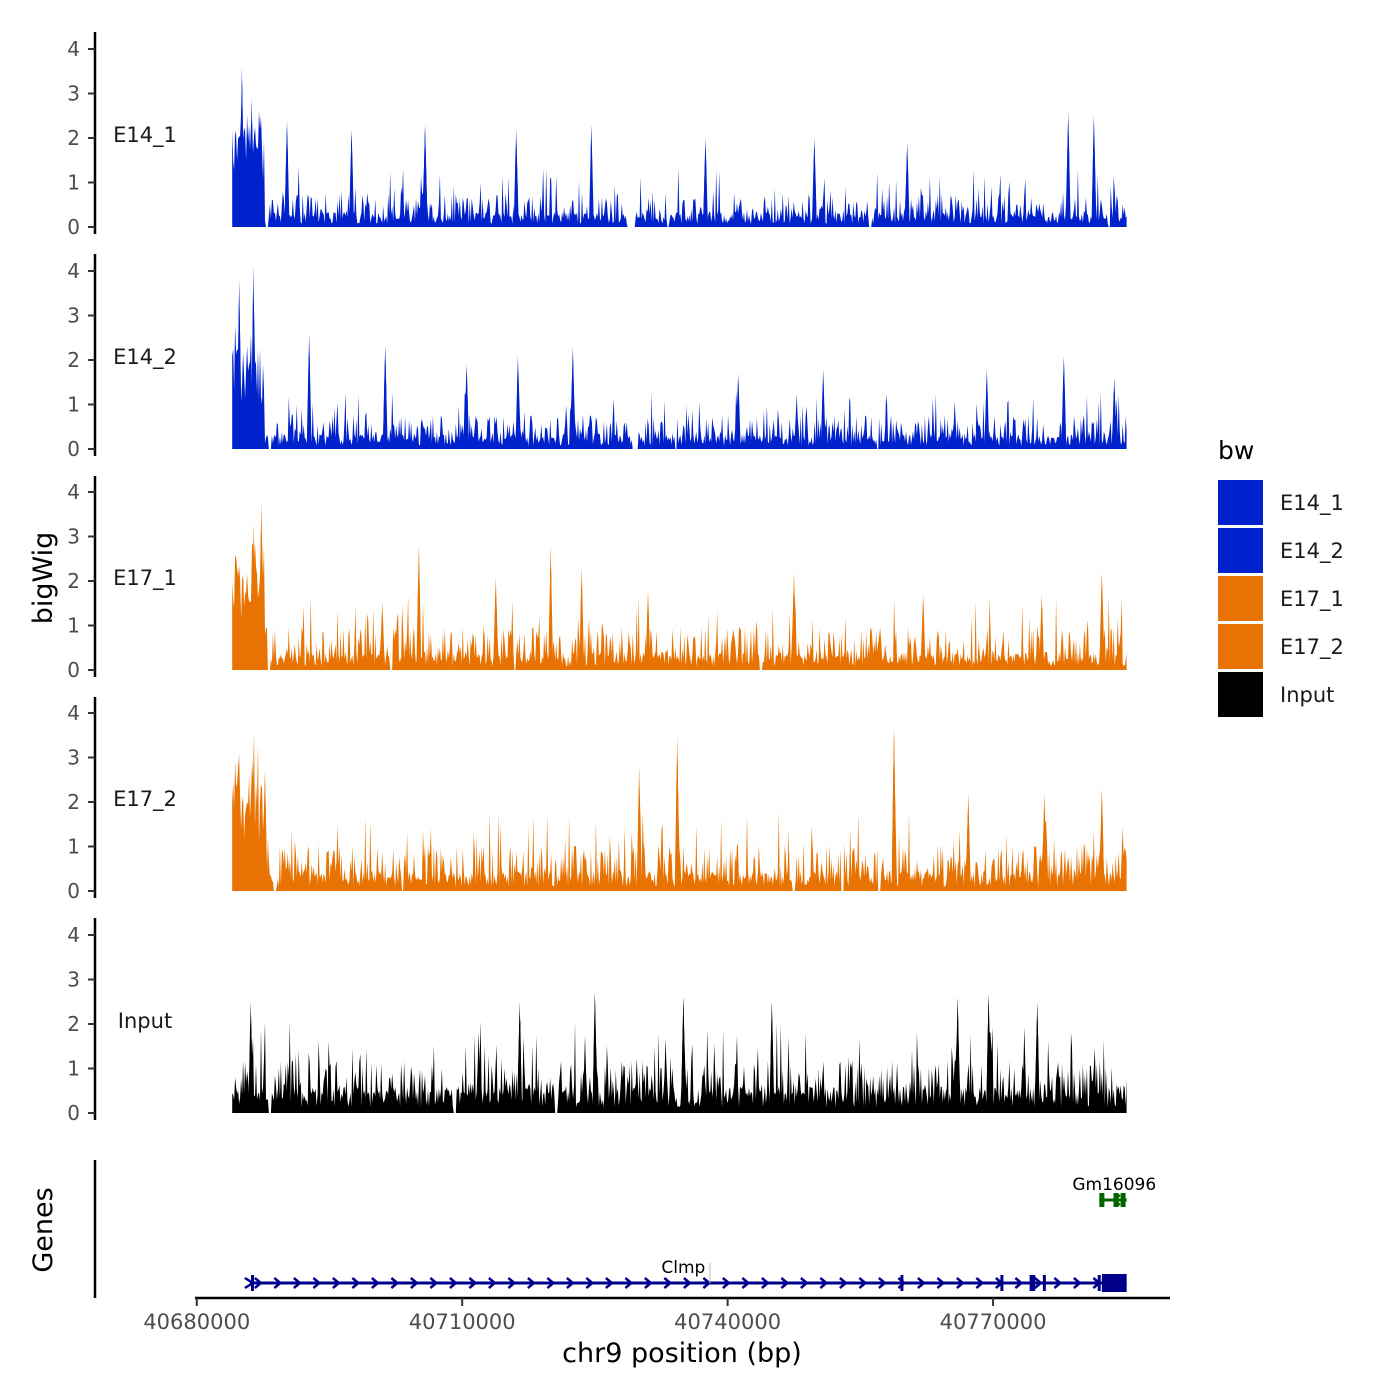 This screenshot has height=1400, width=1400. What do you see at coordinates (1312, 551) in the screenshot?
I see `legend-label: E14_2` at bounding box center [1312, 551].